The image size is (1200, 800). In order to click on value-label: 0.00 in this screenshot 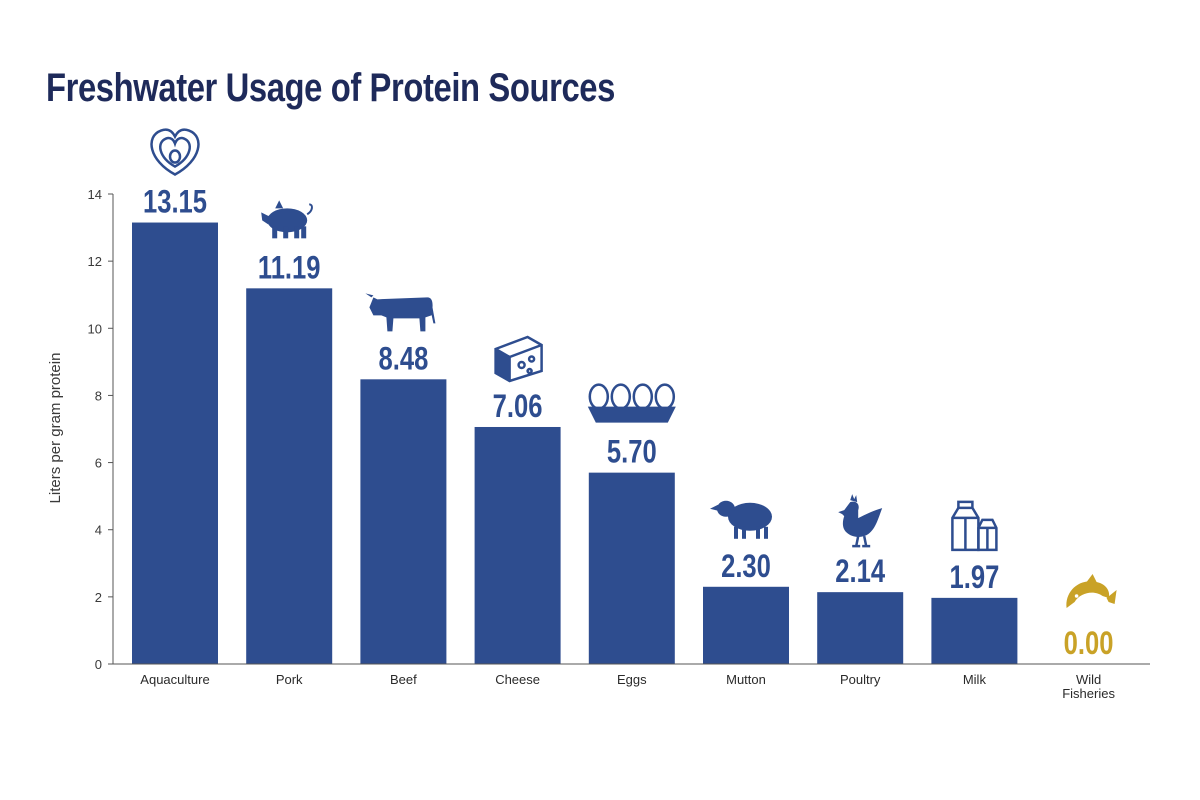, I will do `click(1089, 643)`.